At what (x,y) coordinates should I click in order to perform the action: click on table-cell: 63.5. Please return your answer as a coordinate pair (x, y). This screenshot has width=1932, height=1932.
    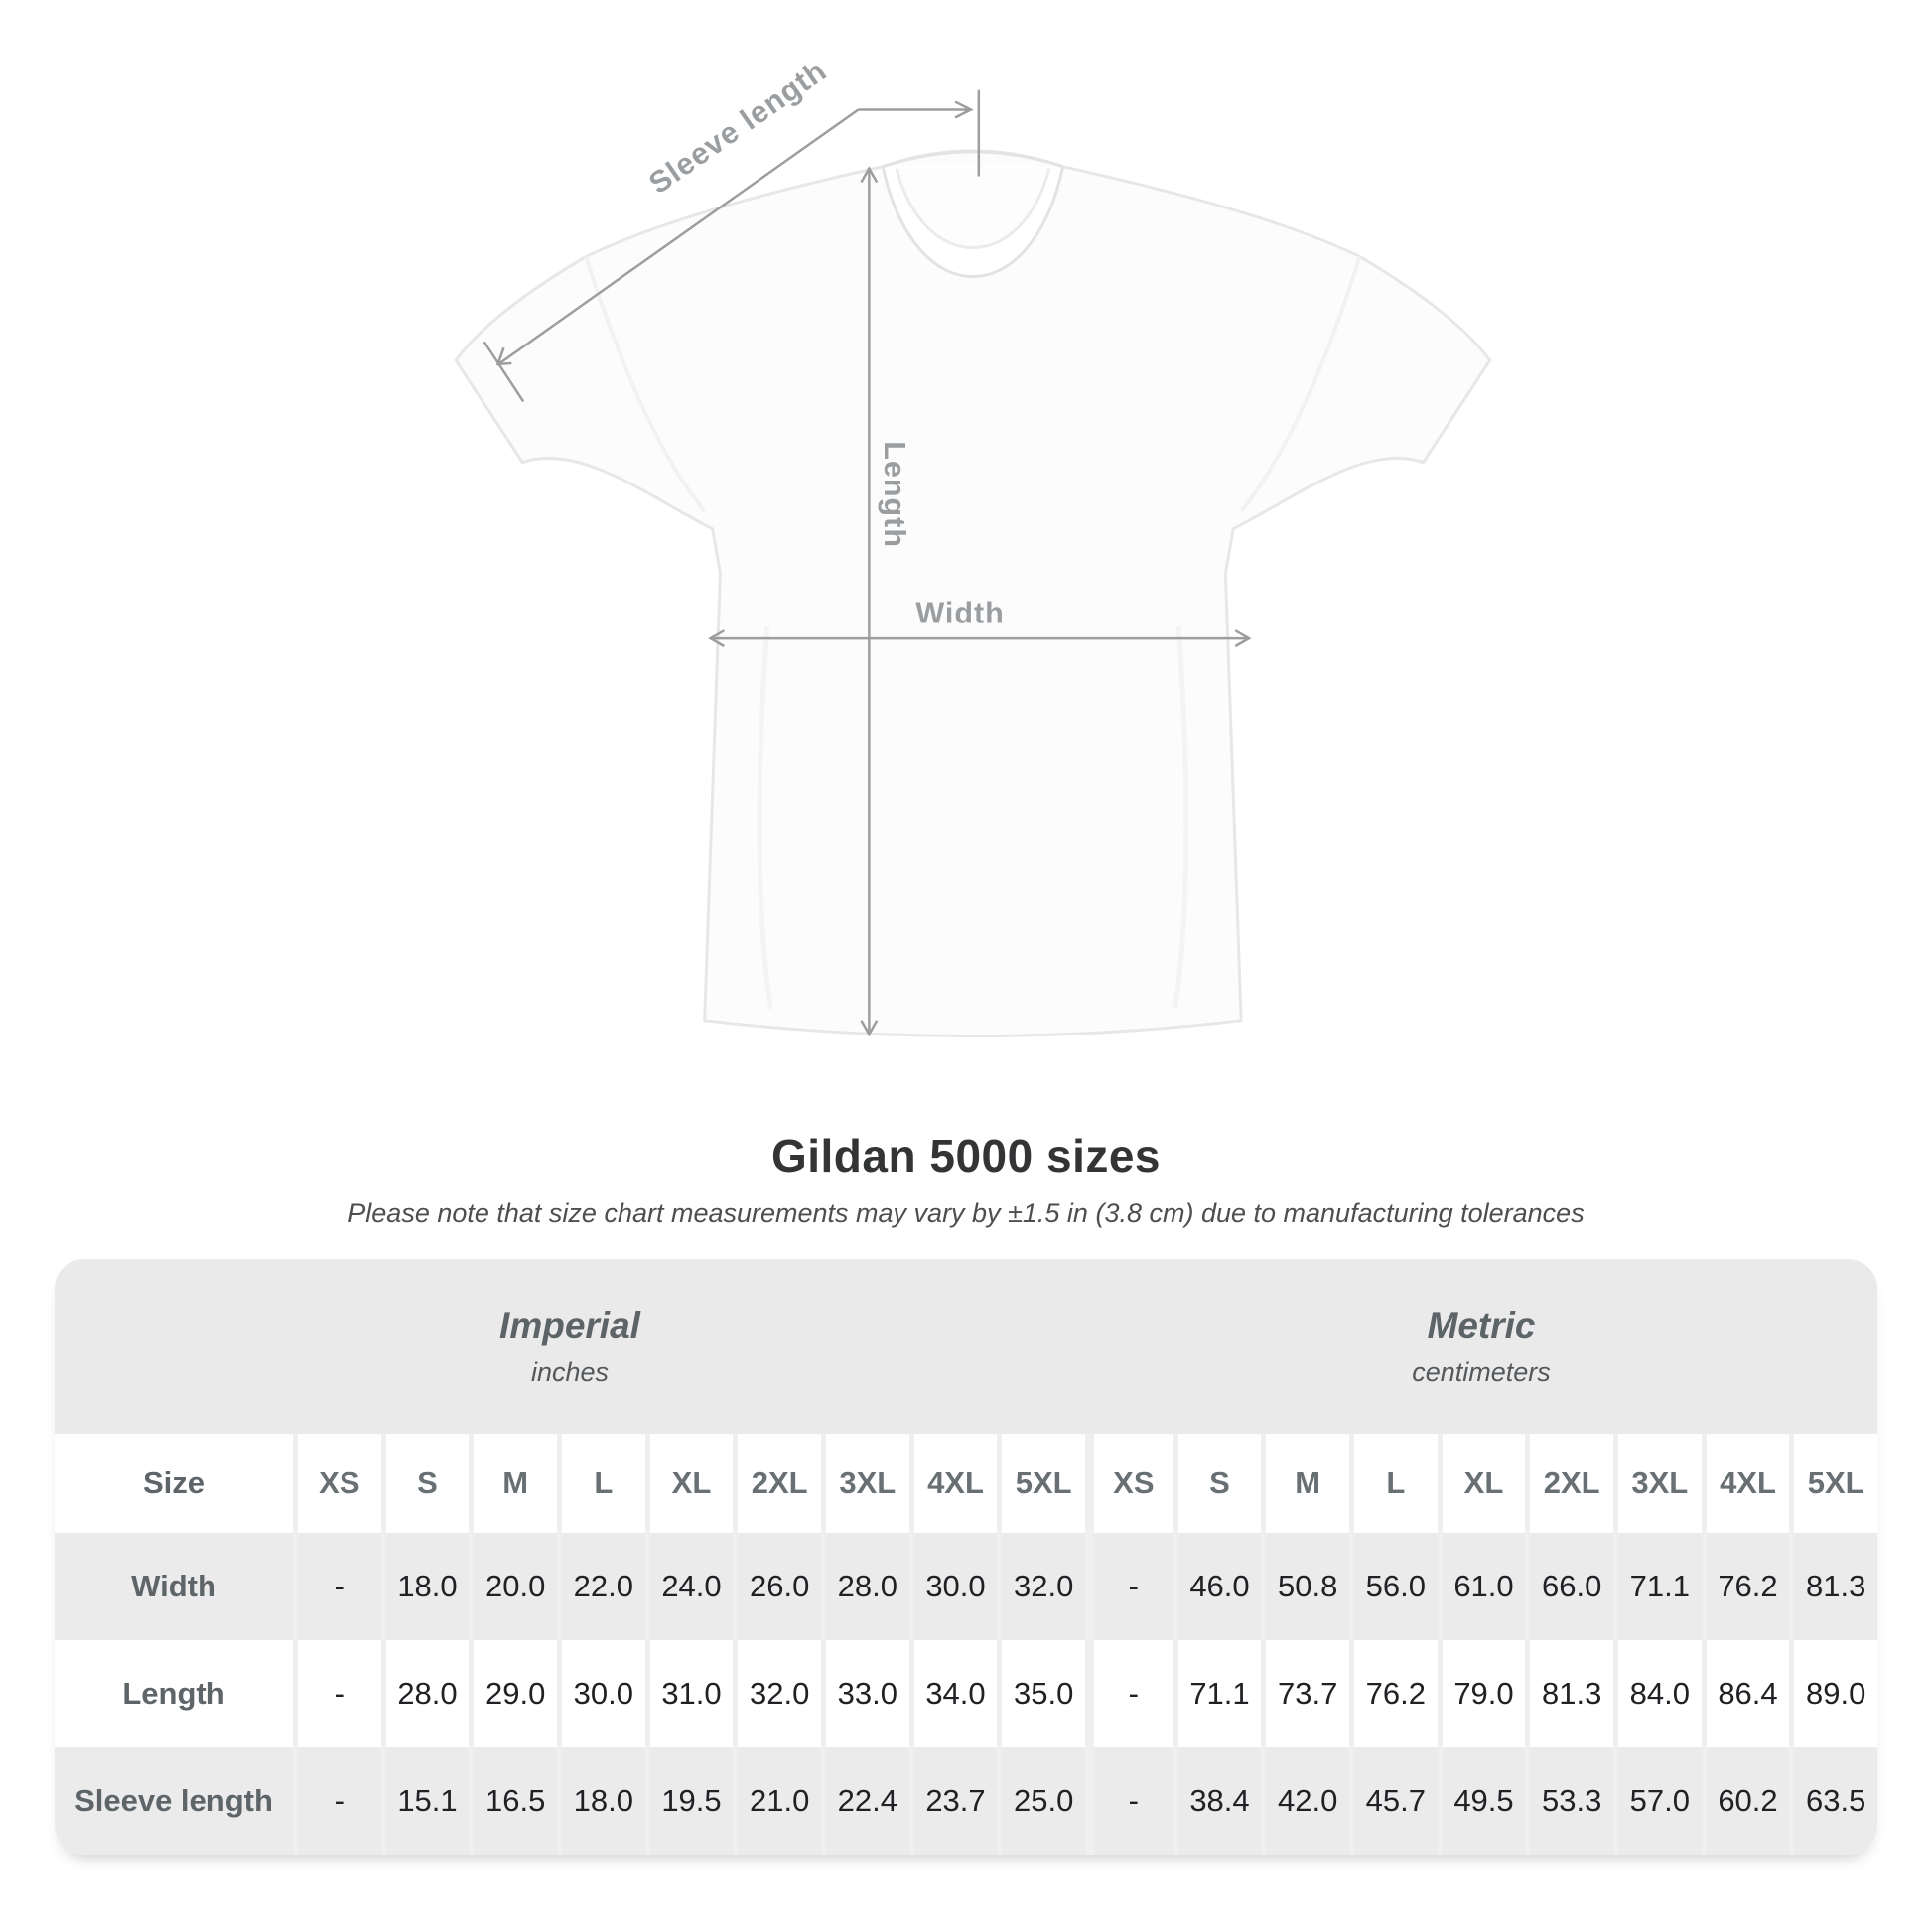
    Looking at the image, I should click on (1833, 1801).